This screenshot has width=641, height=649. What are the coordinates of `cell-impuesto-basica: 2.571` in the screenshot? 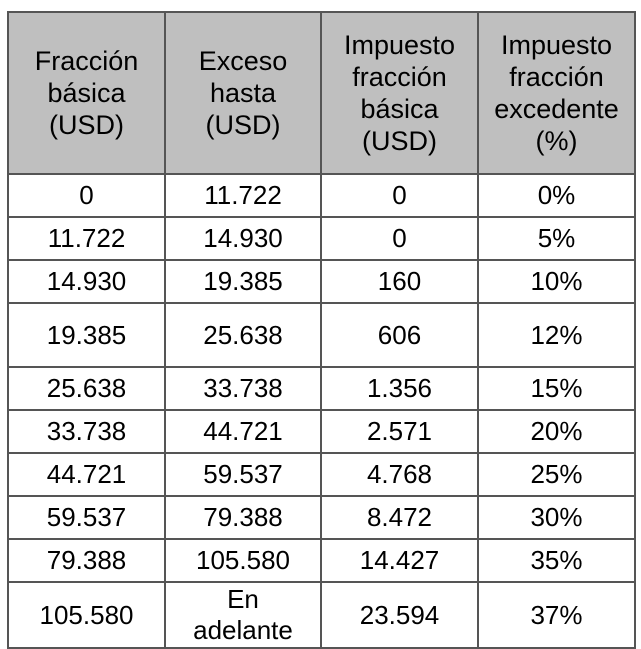 It's located at (399, 431).